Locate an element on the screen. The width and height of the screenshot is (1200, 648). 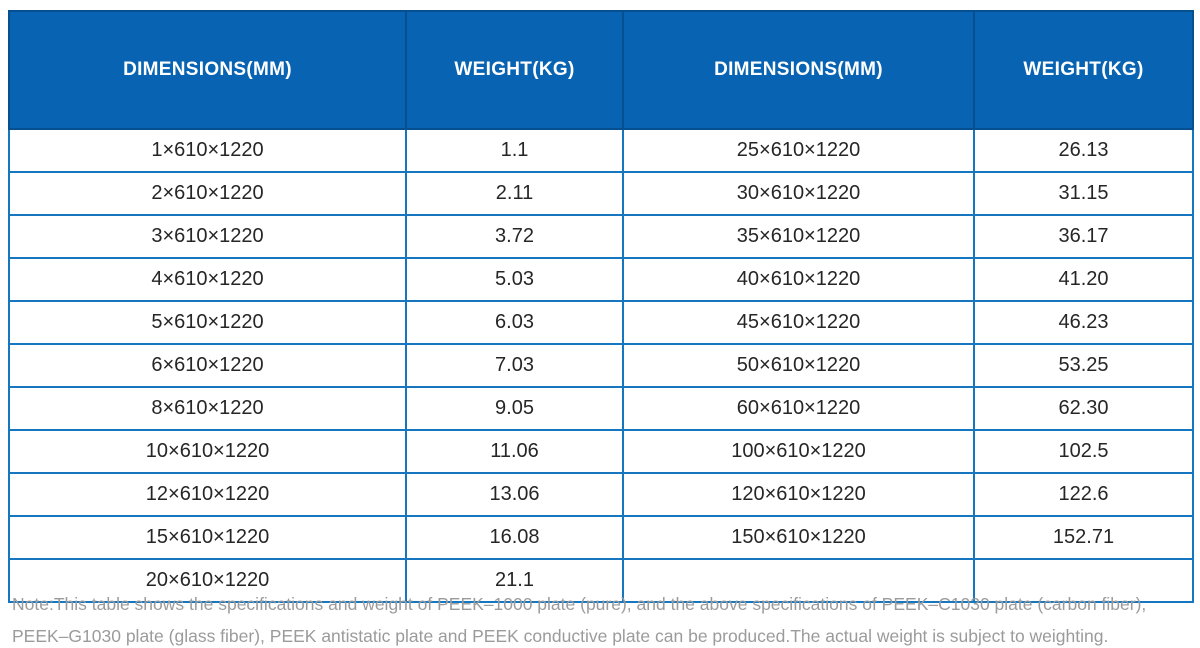
table-row: 6×610×1220 7.03 50×610×1220 53.25 is located at coordinates (601, 365).